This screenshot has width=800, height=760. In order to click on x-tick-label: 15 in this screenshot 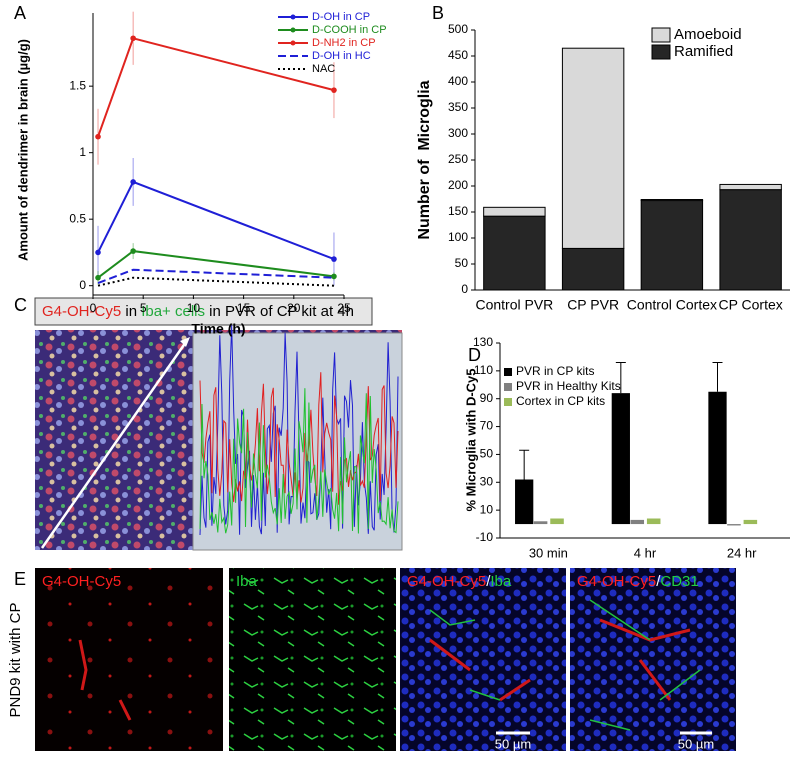, I will do `click(244, 308)`.